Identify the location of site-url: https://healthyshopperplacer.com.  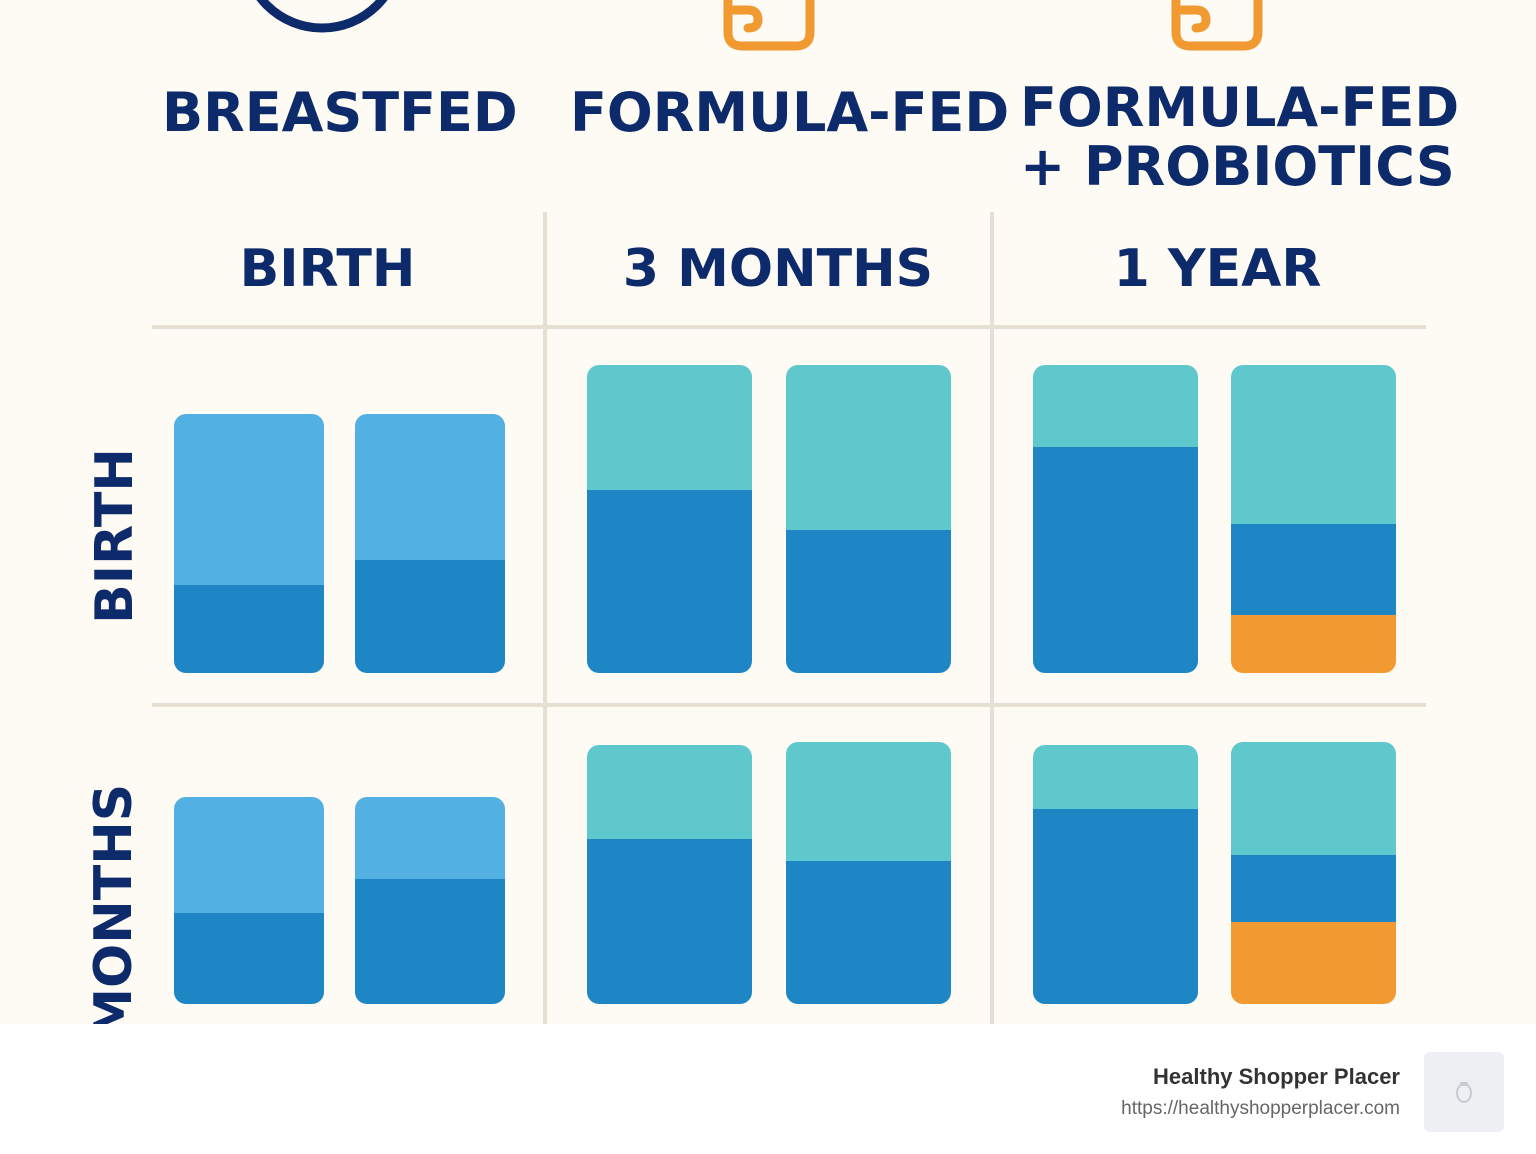
(1260, 1108).